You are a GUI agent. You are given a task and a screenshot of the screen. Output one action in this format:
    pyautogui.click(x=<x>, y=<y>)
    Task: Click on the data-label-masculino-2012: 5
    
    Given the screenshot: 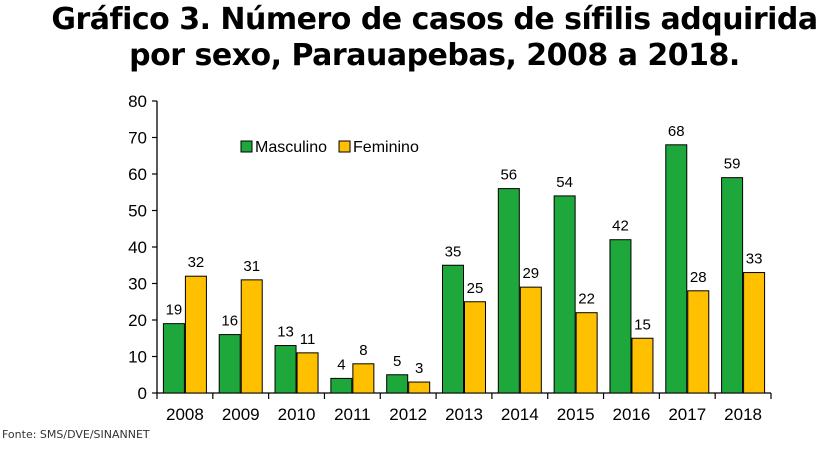 What is the action you would take?
    pyautogui.click(x=397, y=361)
    